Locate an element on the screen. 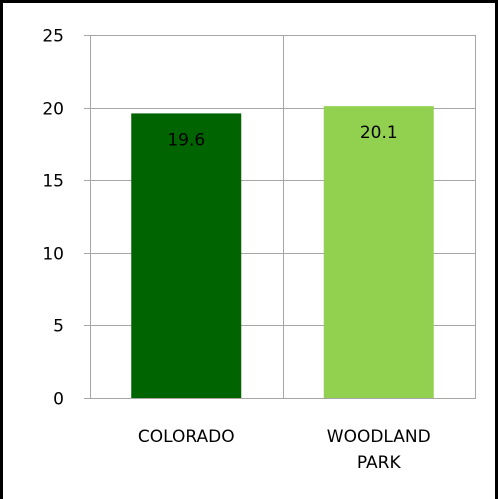 The height and width of the screenshot is (499, 498). data-label: 19.6 is located at coordinates (186, 140).